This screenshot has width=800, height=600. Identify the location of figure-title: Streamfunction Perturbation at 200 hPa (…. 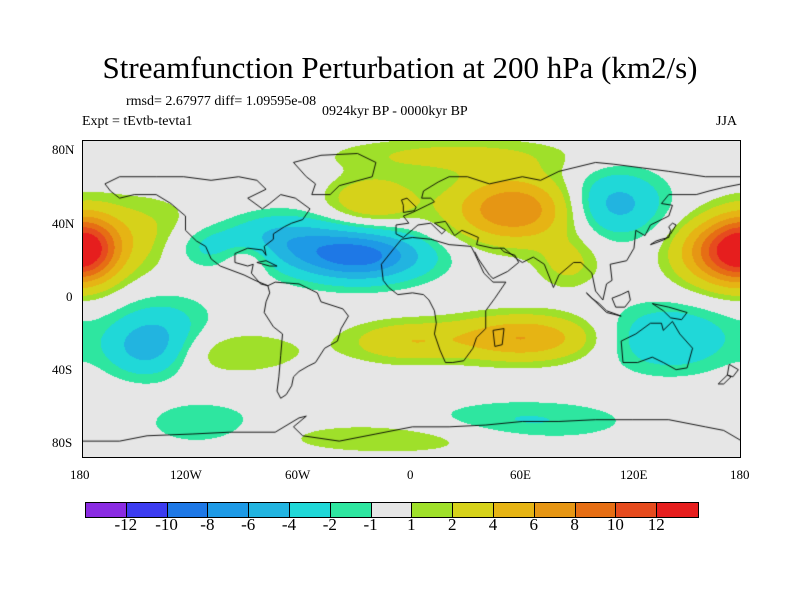
(400, 67).